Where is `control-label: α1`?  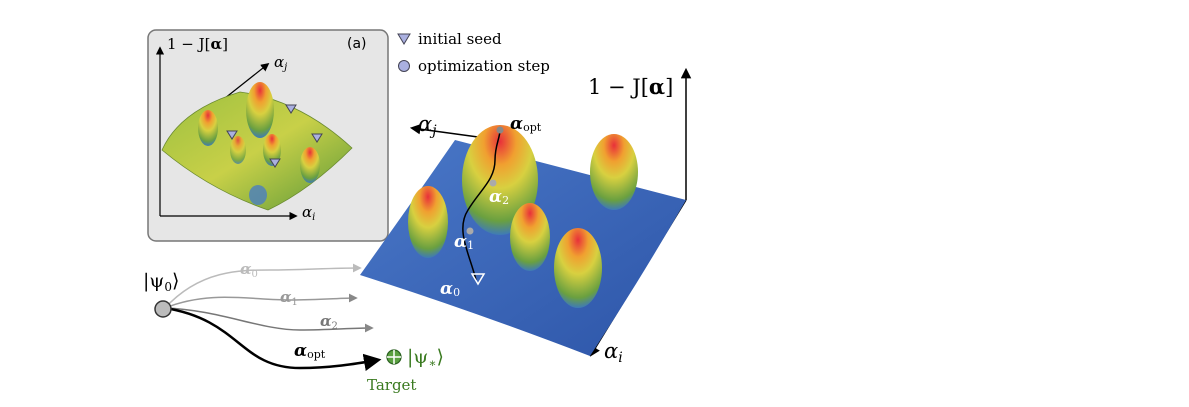
control-label: α1 is located at coordinates (289, 298).